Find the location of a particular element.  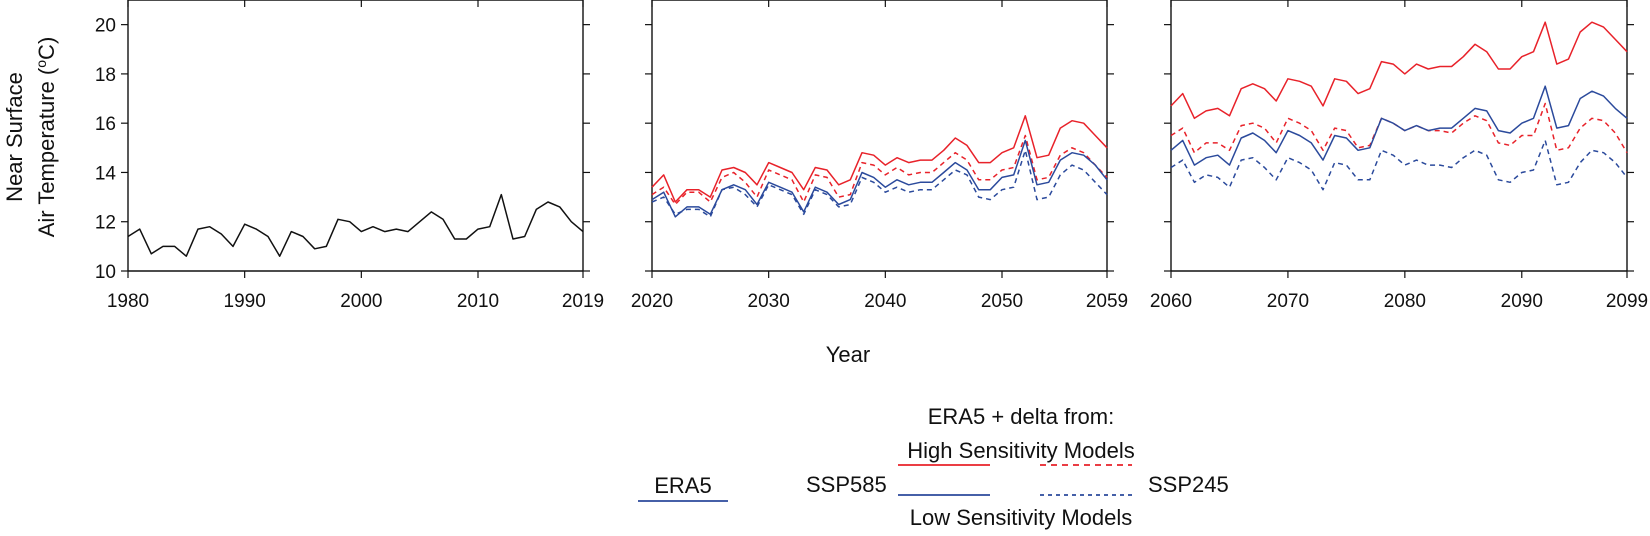

series-line-mid-century-high-sensitivity-ssp245 is located at coordinates (879, 170).